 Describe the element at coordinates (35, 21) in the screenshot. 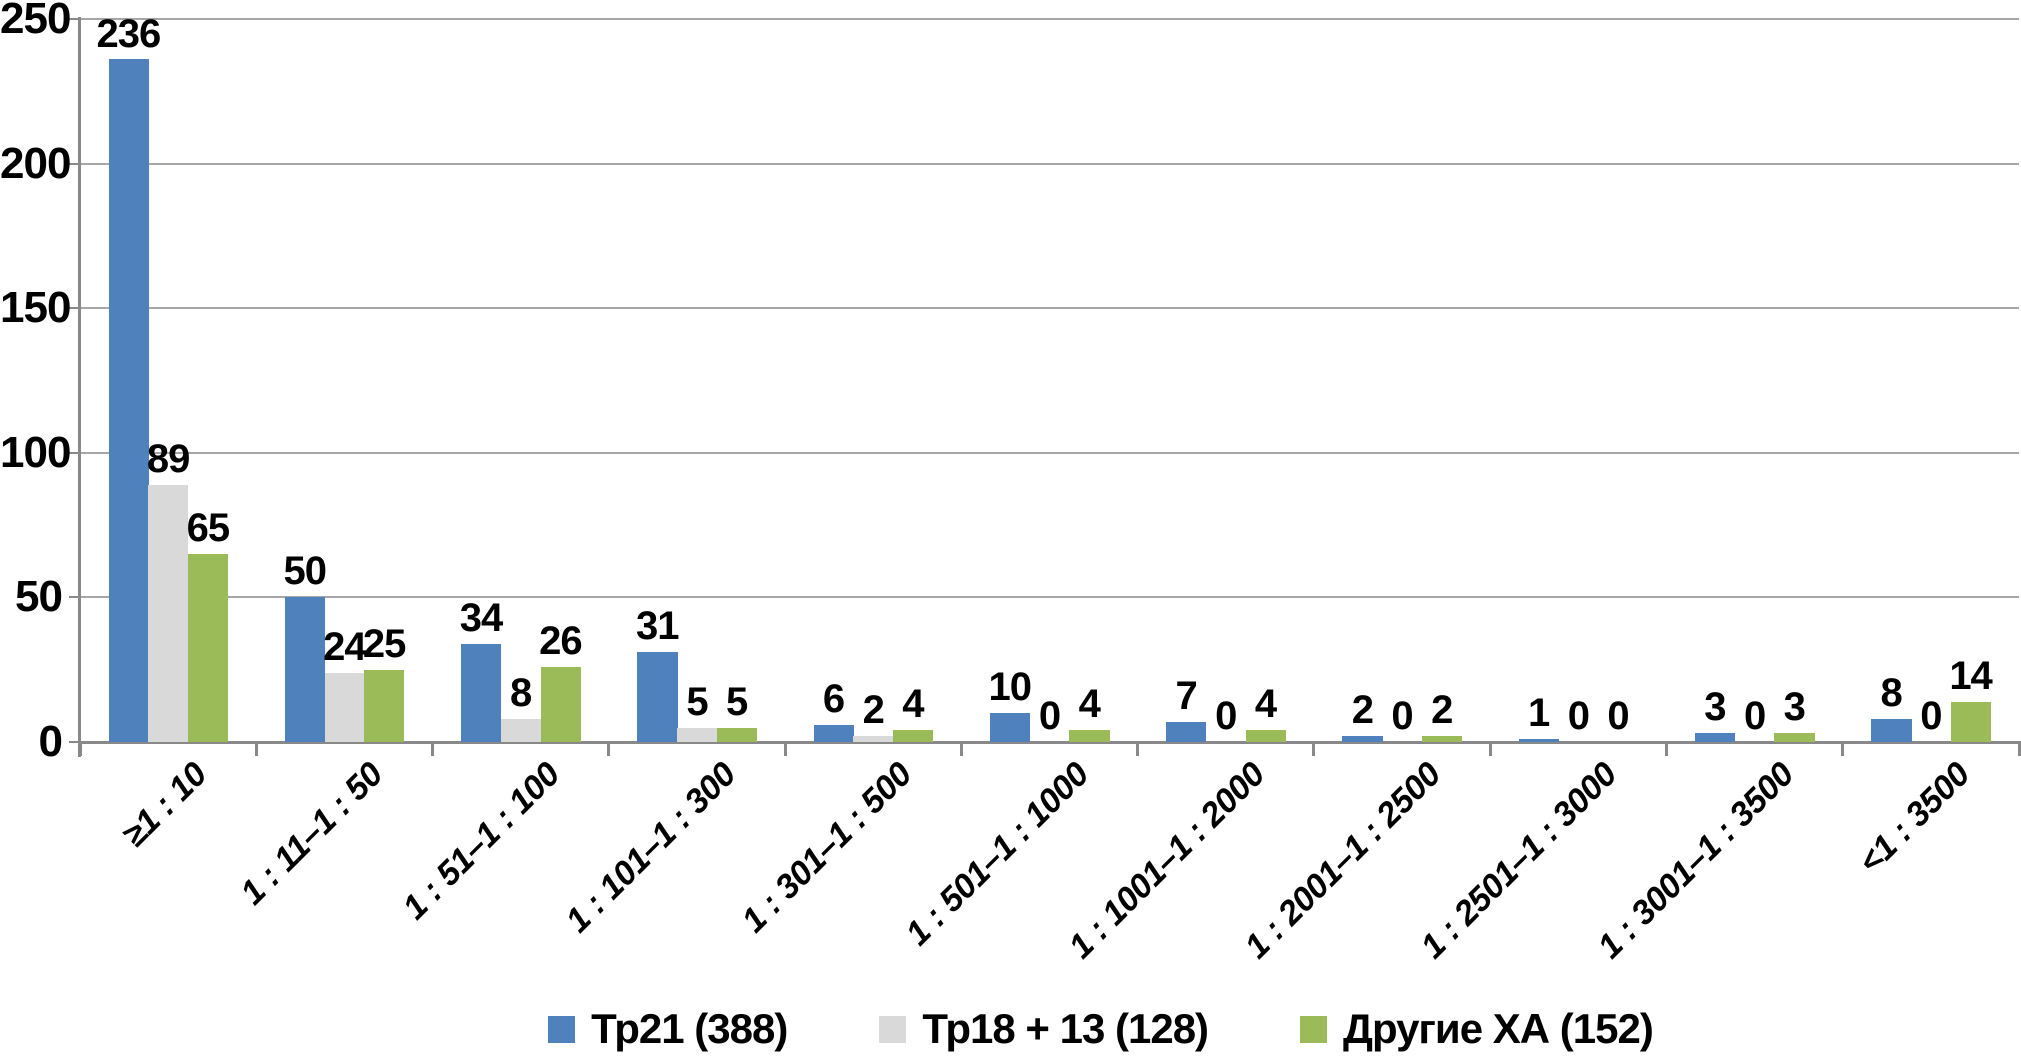

I see `y-axis-tick-label: 250` at that location.